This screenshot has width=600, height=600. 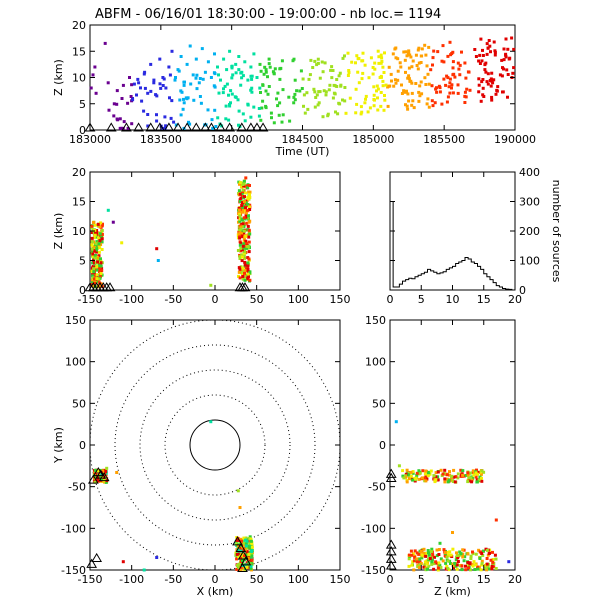 What do you see at coordinates (173, 579) in the screenshot?
I see `x-tick-label: -50` at bounding box center [173, 579].